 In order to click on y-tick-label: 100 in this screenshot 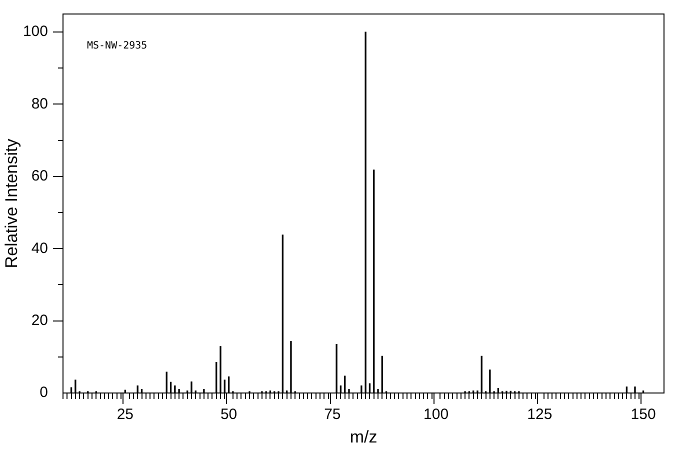, I will do `click(35, 31)`.